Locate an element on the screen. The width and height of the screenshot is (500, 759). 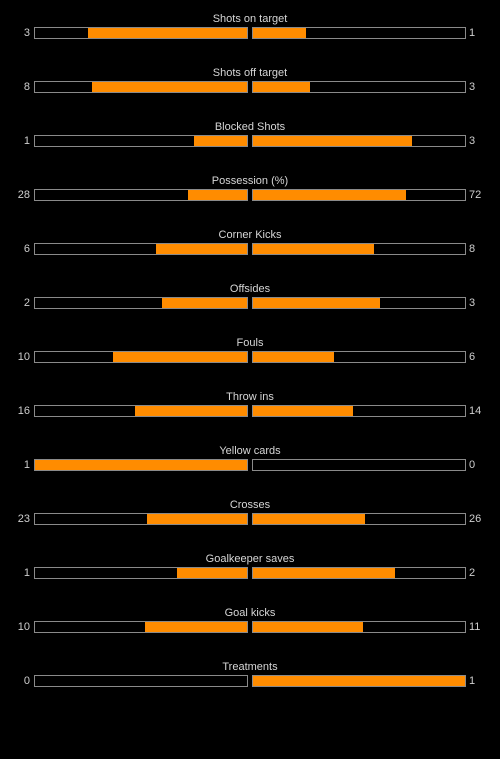
away-value: 14 is located at coordinates (475, 411).